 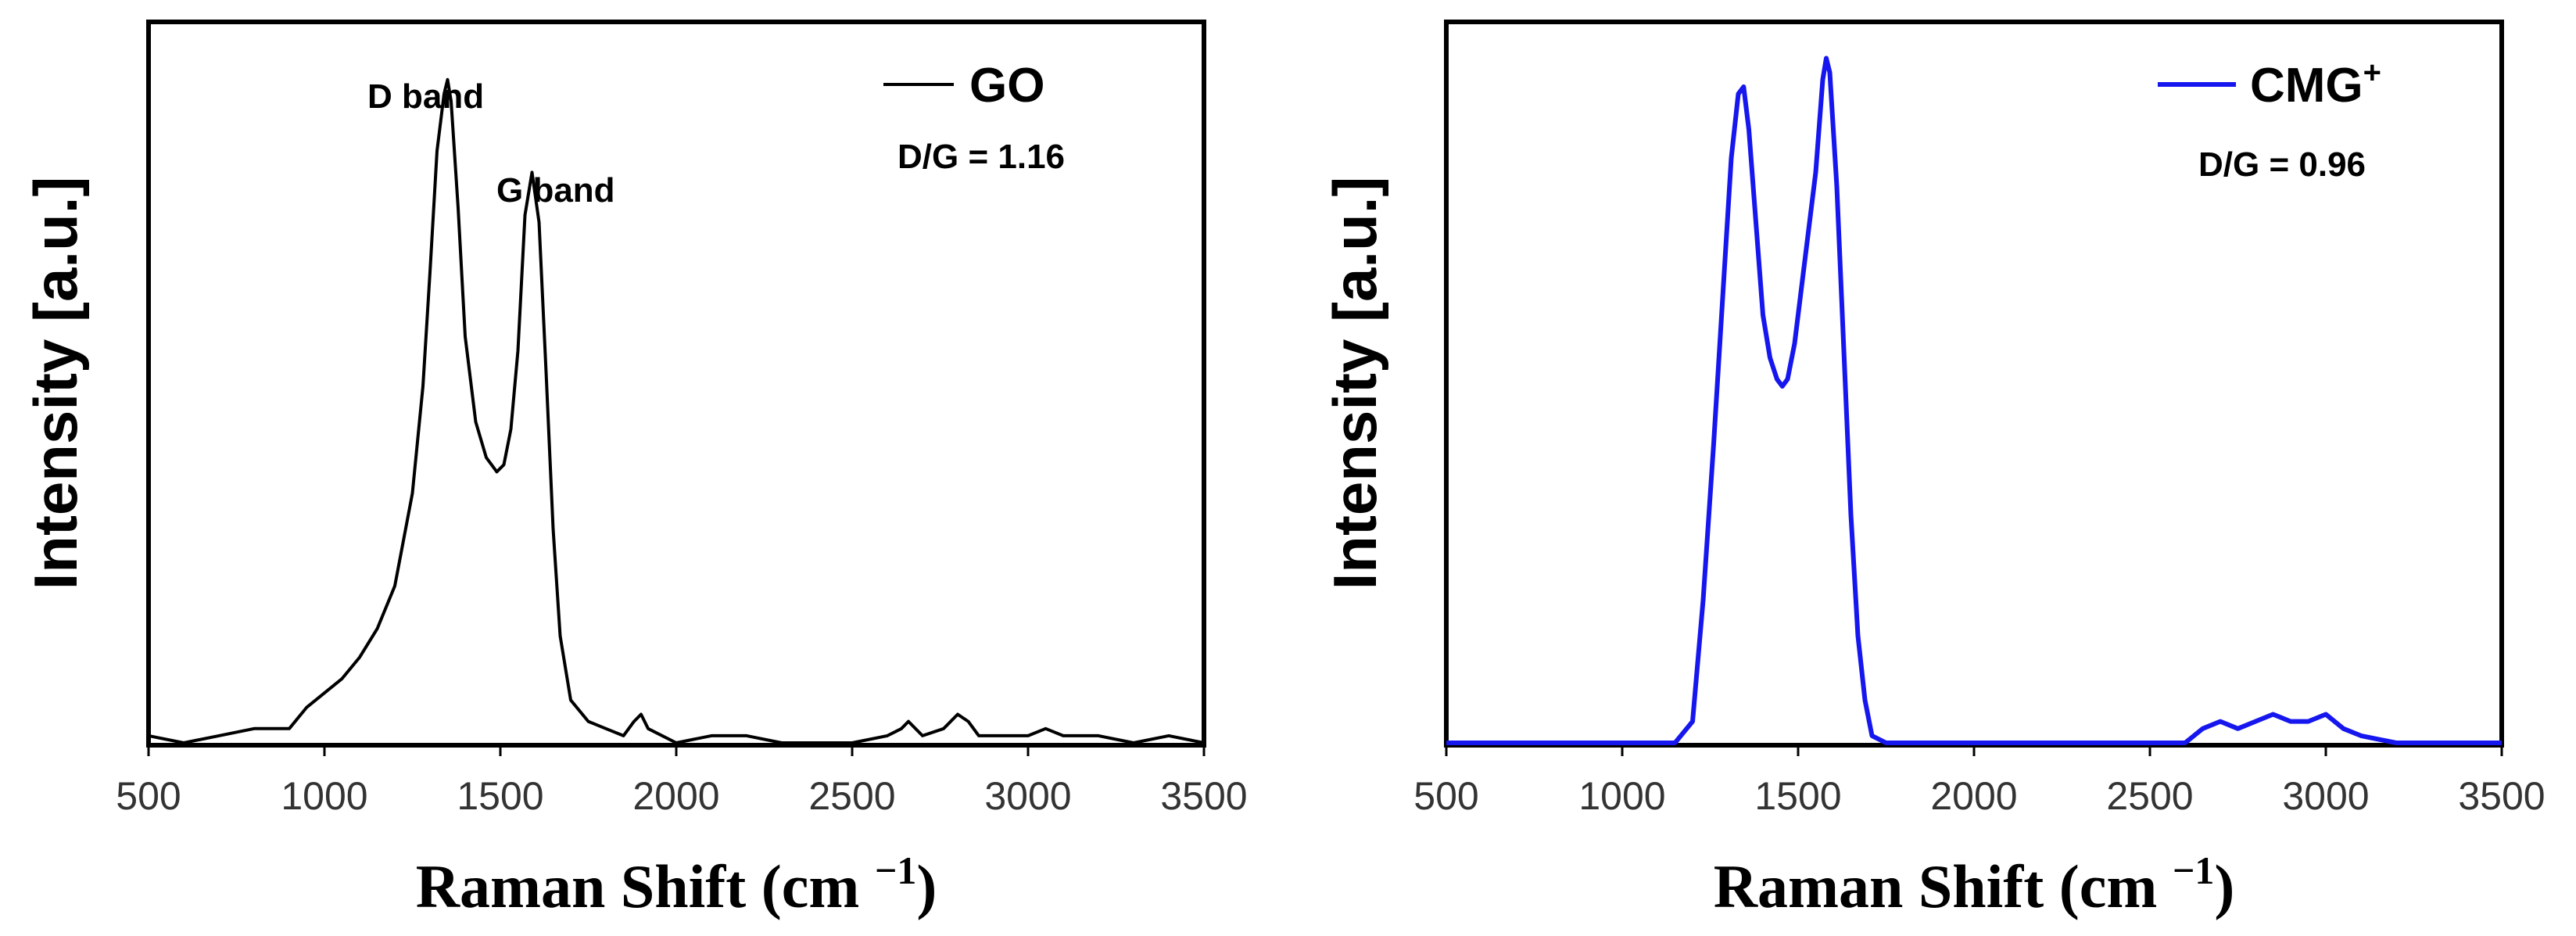 I want to click on cmg-dg-ratio-annotation: D/G = 0.96, so click(x=2282, y=164).